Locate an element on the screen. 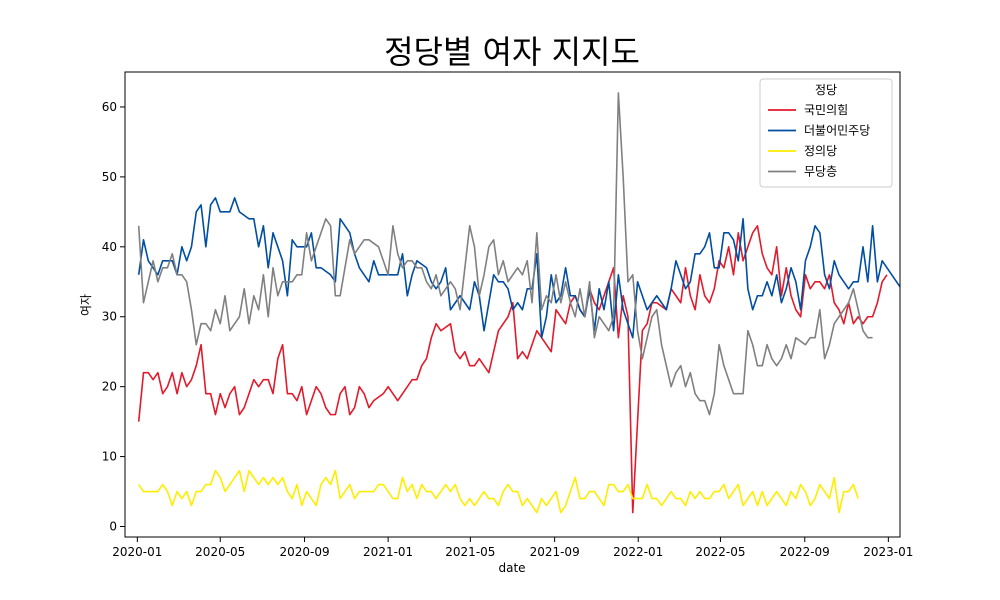 This screenshot has width=1000, height=600. x-tick-label-3: 2021-01 is located at coordinates (388, 552).